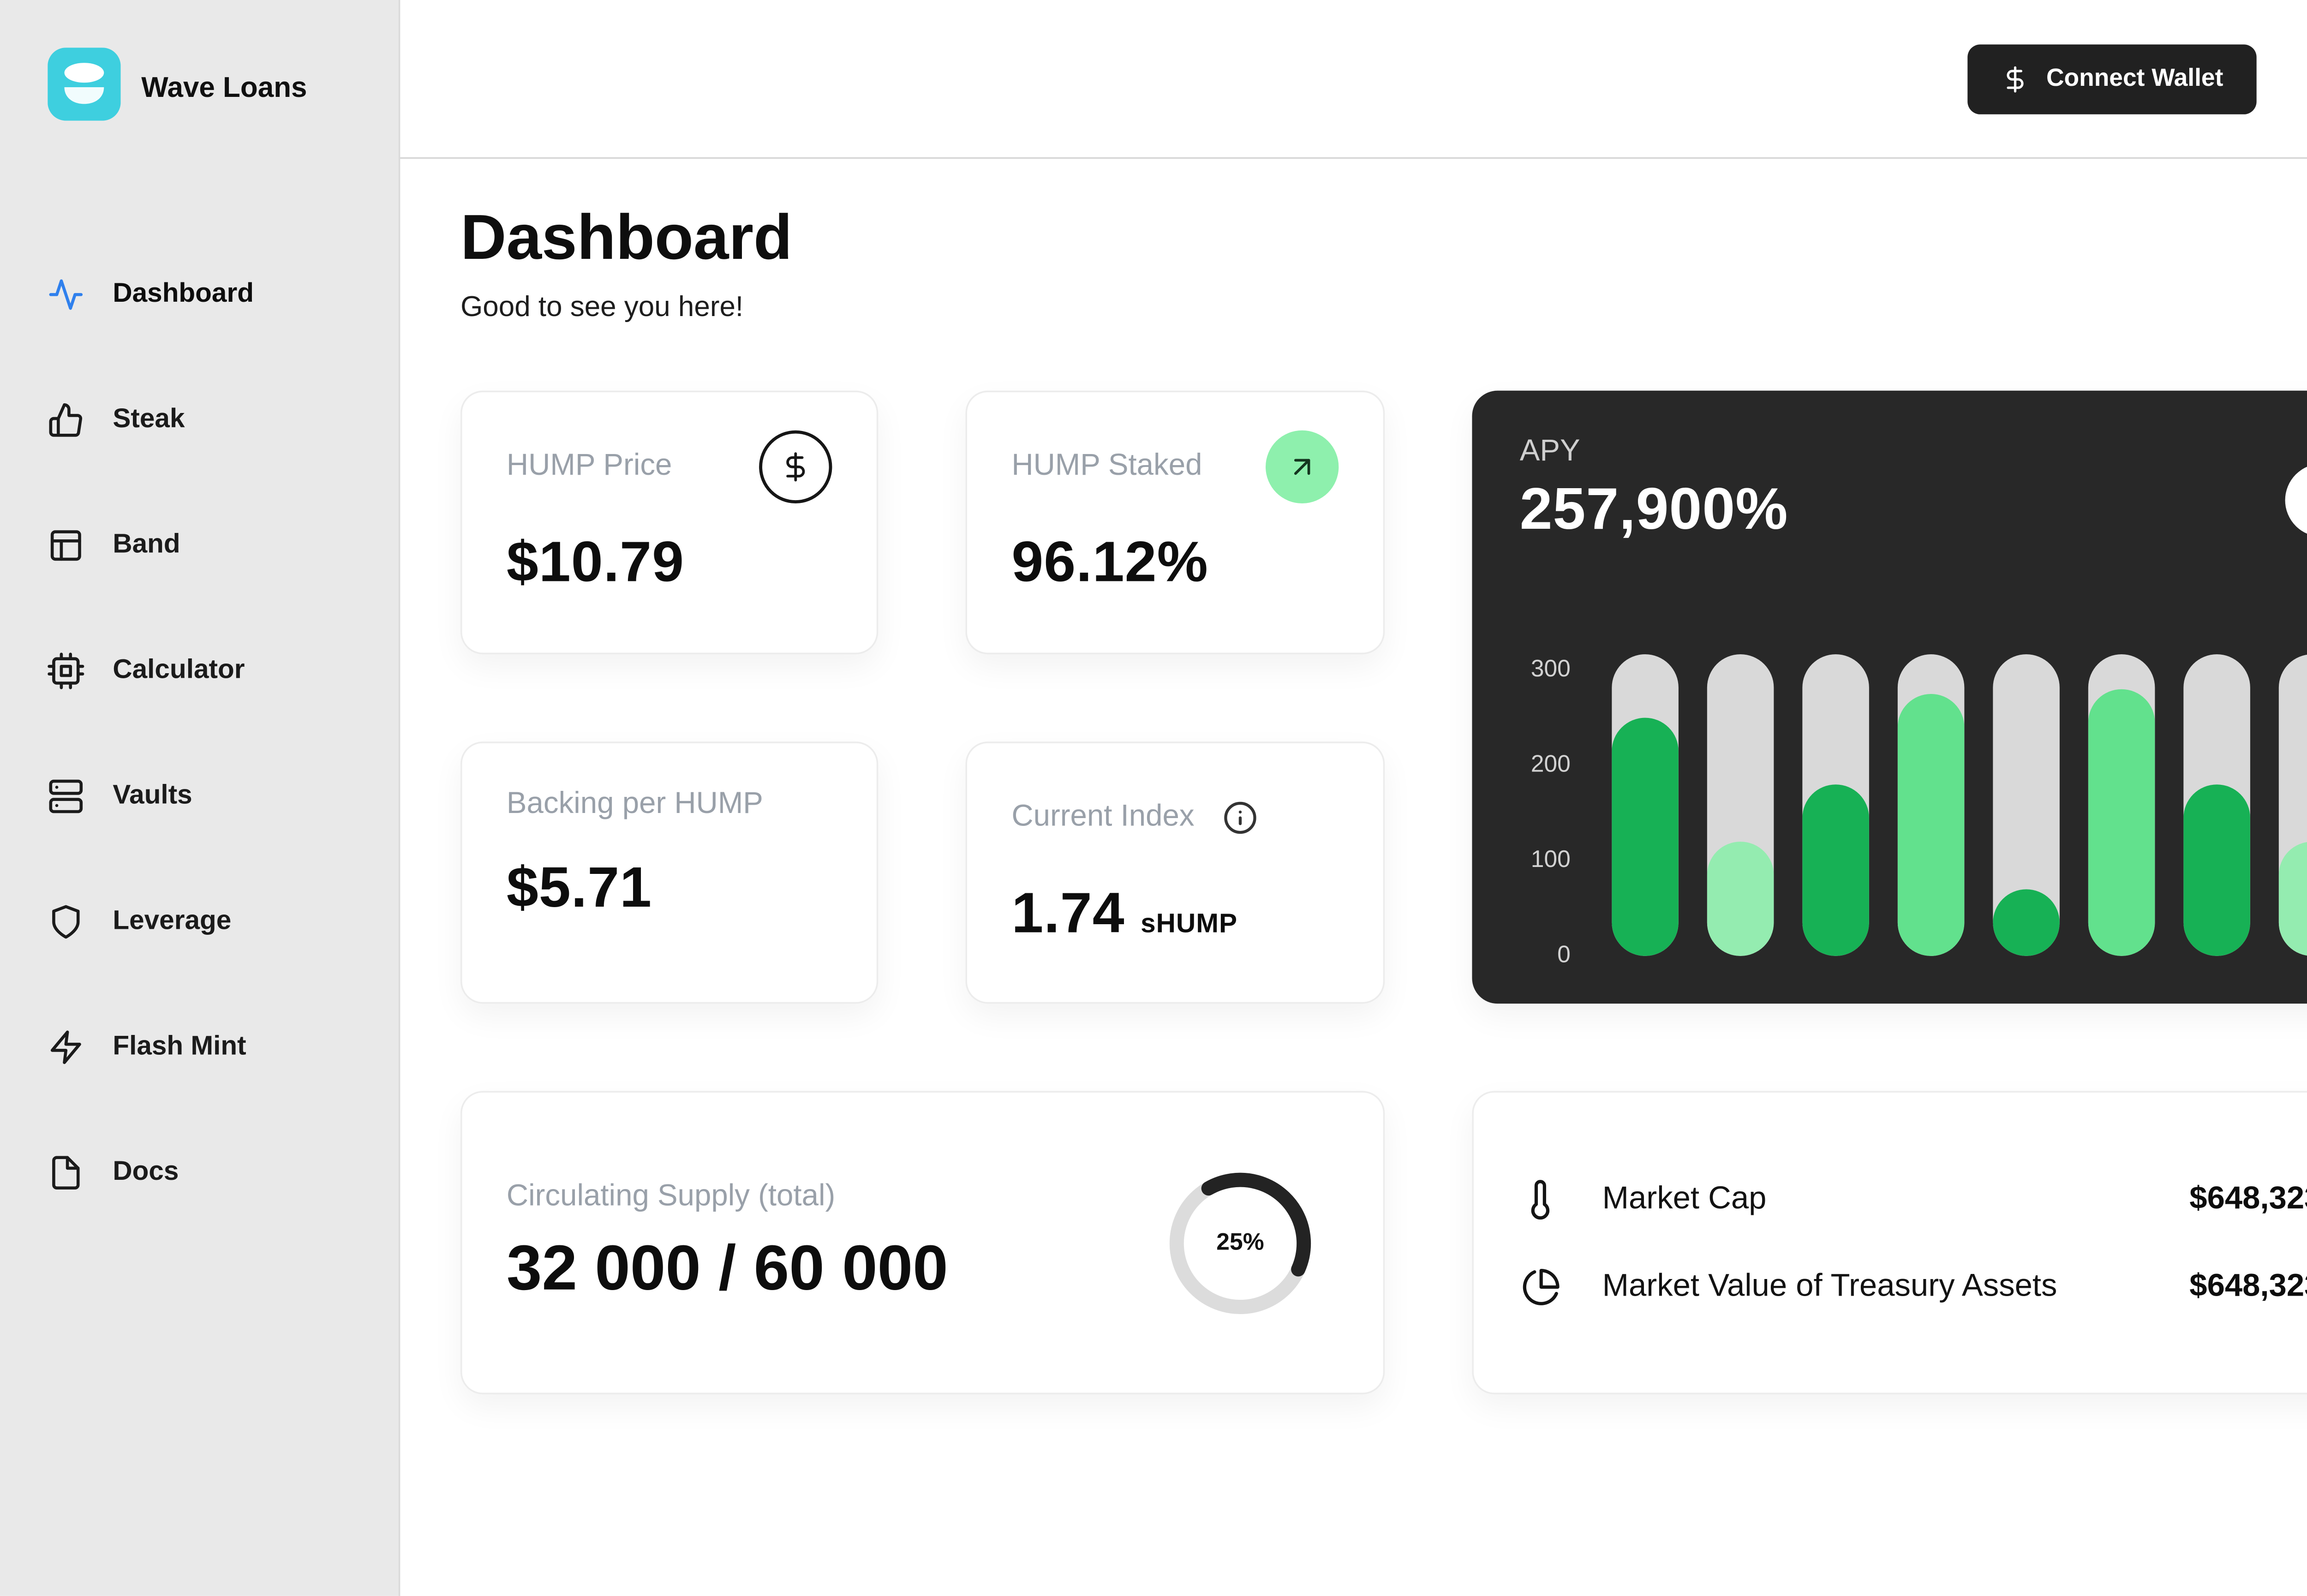 The image size is (2307, 1596). I want to click on sidebar-item-calculator: Calculator, so click(223, 670).